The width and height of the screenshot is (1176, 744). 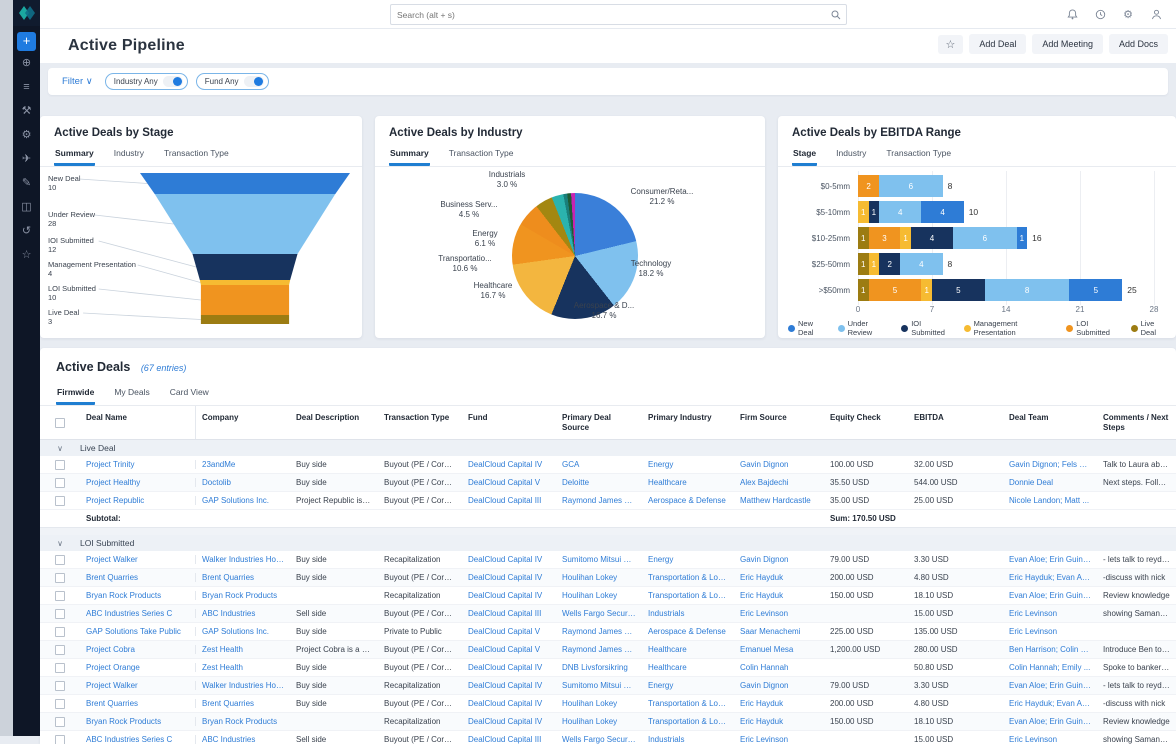 What do you see at coordinates (985, 238) in the screenshot?
I see `bar-segment-under-review: 6` at bounding box center [985, 238].